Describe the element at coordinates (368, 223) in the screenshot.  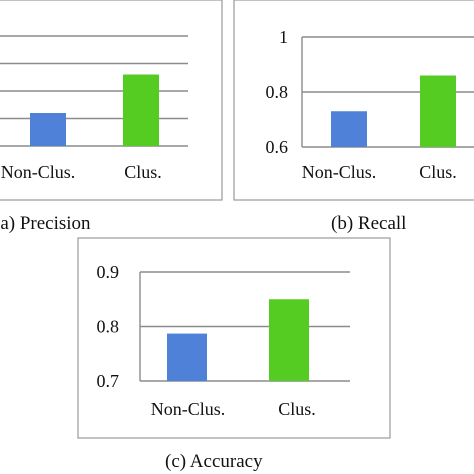
I see `caption-recall: (b) Recall` at that location.